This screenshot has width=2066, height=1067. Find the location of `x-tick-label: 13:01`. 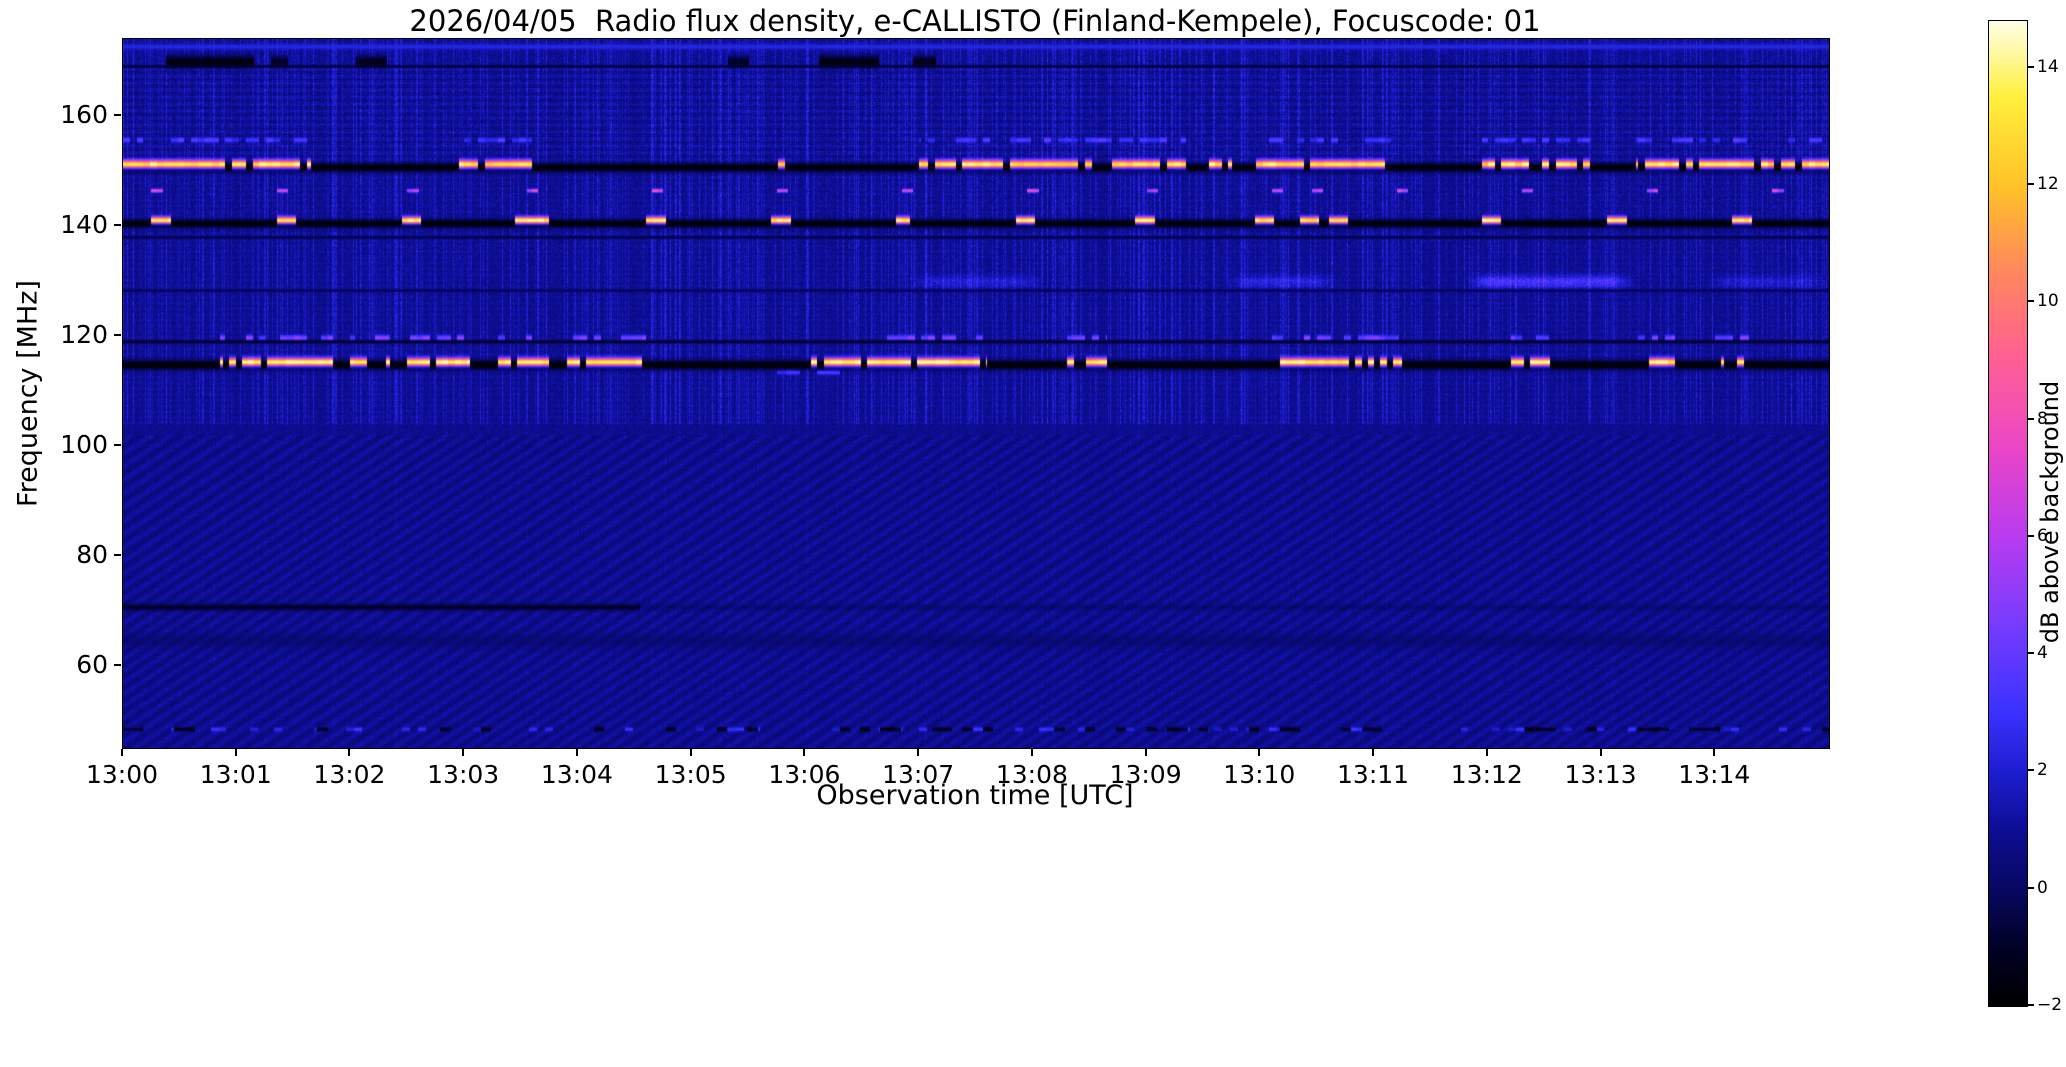

x-tick-label: 13:01 is located at coordinates (235, 774).